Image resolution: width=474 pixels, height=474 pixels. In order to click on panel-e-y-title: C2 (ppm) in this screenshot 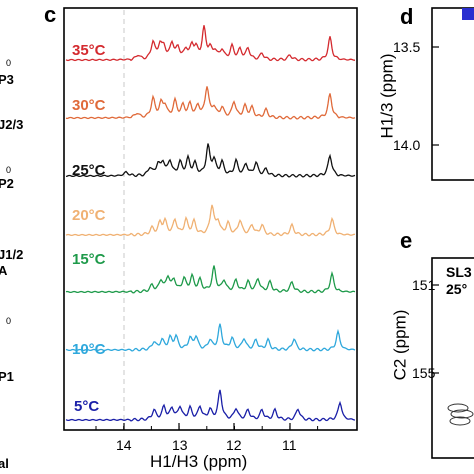, I will do `click(400, 345)`.